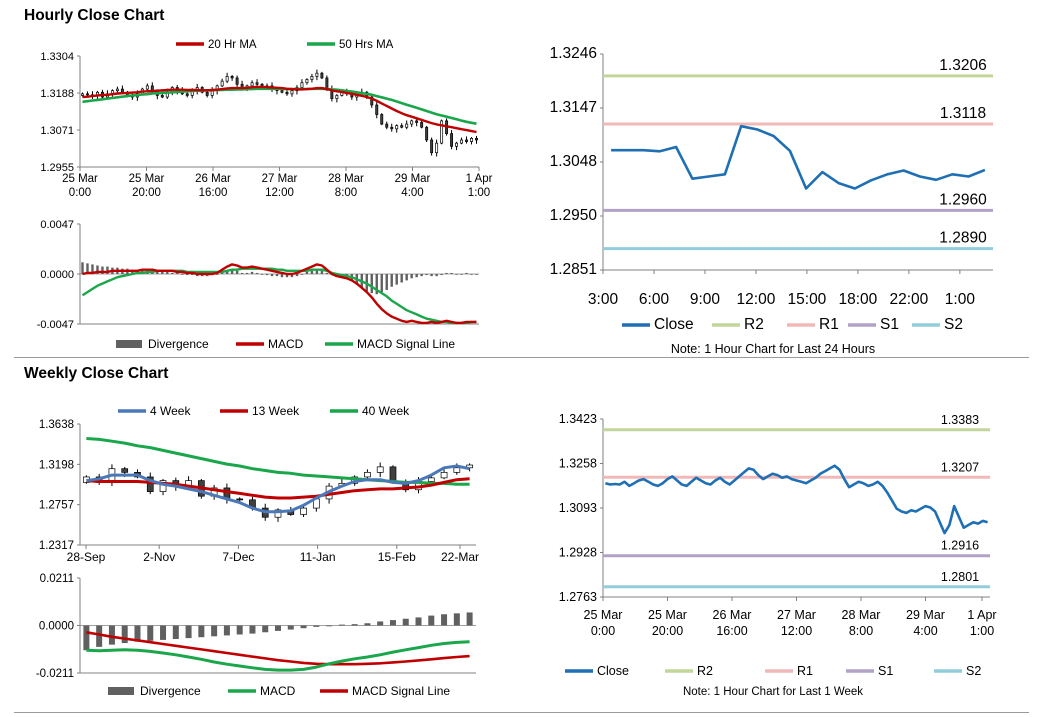 Image resolution: width=1043 pixels, height=717 pixels. I want to click on weekly-1week-xtick-label: 1 Apr, so click(981, 615).